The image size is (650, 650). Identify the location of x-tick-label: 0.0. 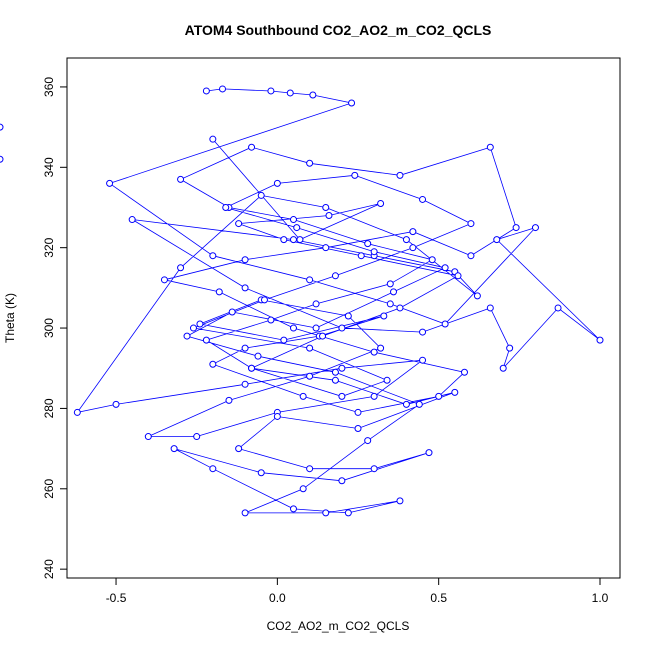
(277, 598).